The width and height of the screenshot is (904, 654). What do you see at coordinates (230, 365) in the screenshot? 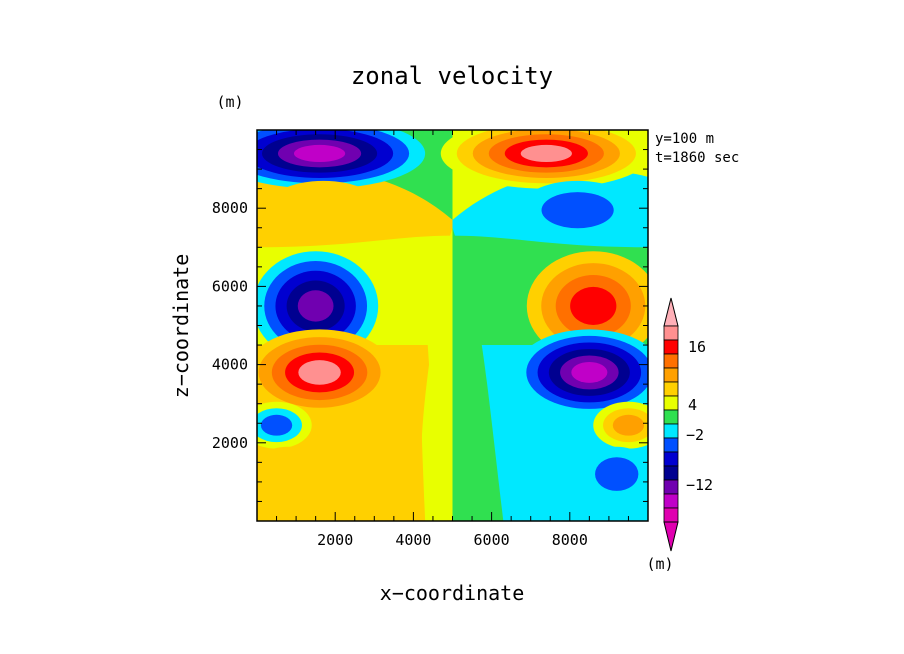
I see `y-tick-label: 4000` at bounding box center [230, 365].